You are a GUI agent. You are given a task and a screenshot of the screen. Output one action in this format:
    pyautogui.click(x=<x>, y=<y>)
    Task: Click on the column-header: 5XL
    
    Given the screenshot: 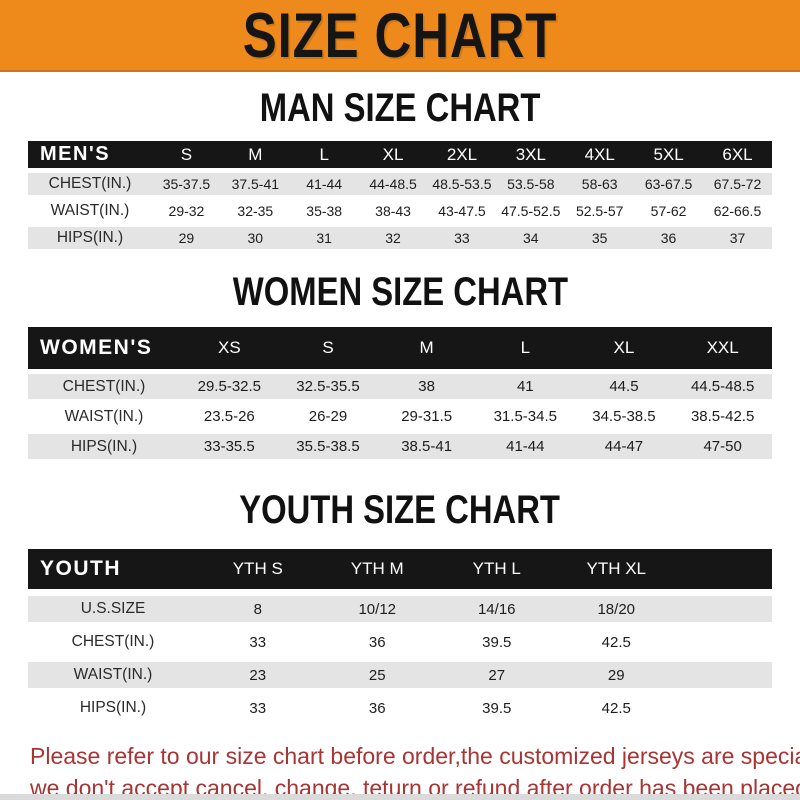 What is the action you would take?
    pyautogui.click(x=668, y=154)
    